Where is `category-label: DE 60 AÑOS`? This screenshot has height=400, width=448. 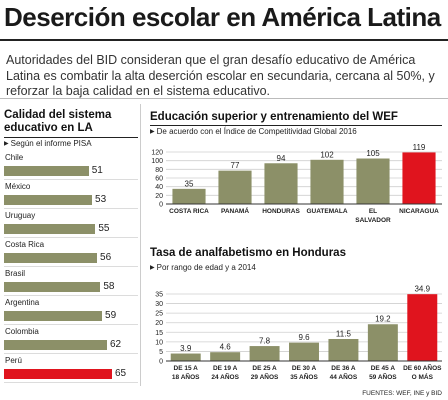 category-label: DE 60 AÑOS is located at coordinates (422, 367).